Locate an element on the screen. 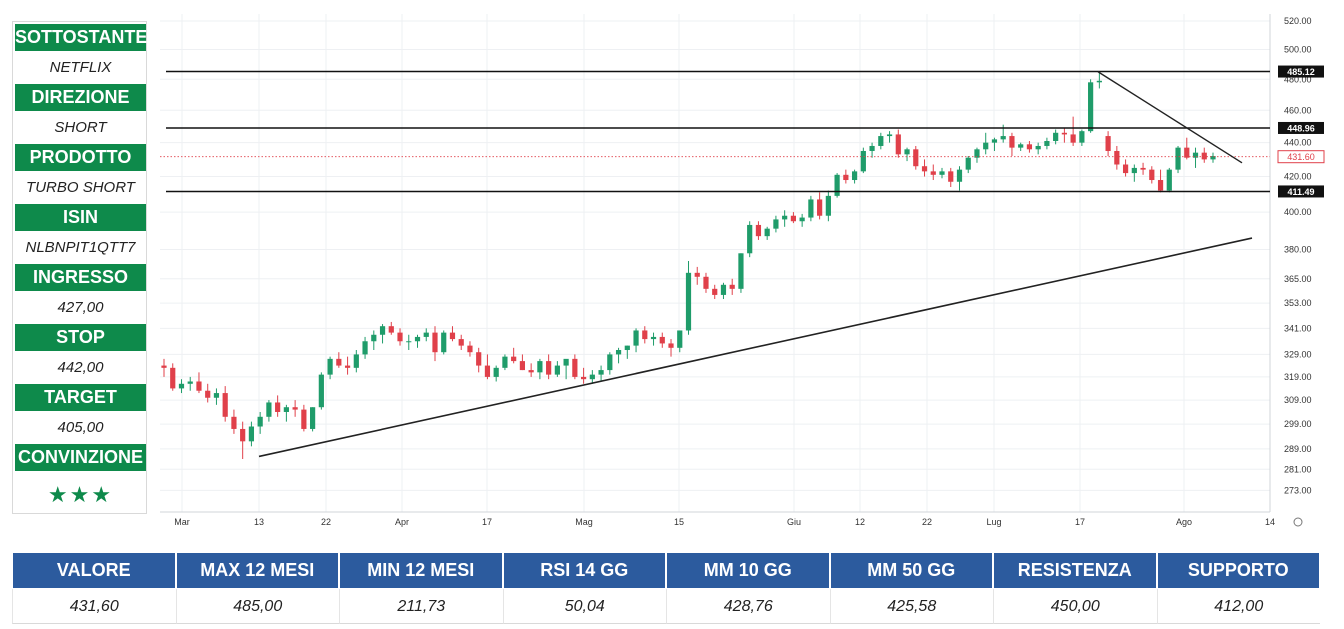  panel-label-0: SOTTOSTANTE is located at coordinates (81, 37).